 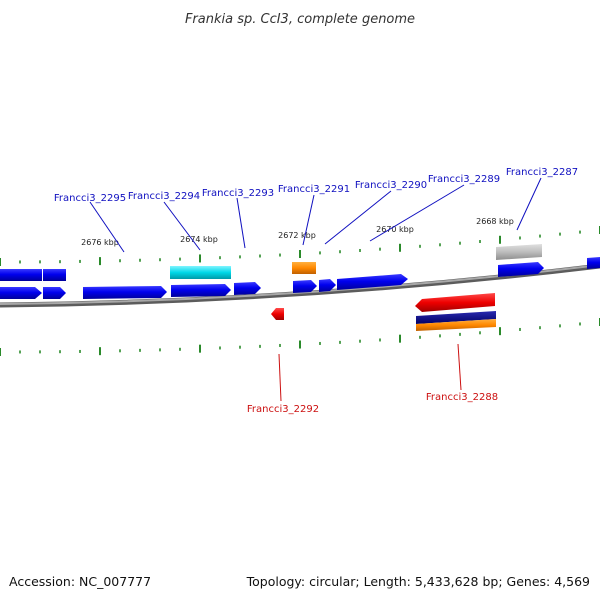 I want to click on gene-label: Francci3_2292, so click(x=283, y=409).